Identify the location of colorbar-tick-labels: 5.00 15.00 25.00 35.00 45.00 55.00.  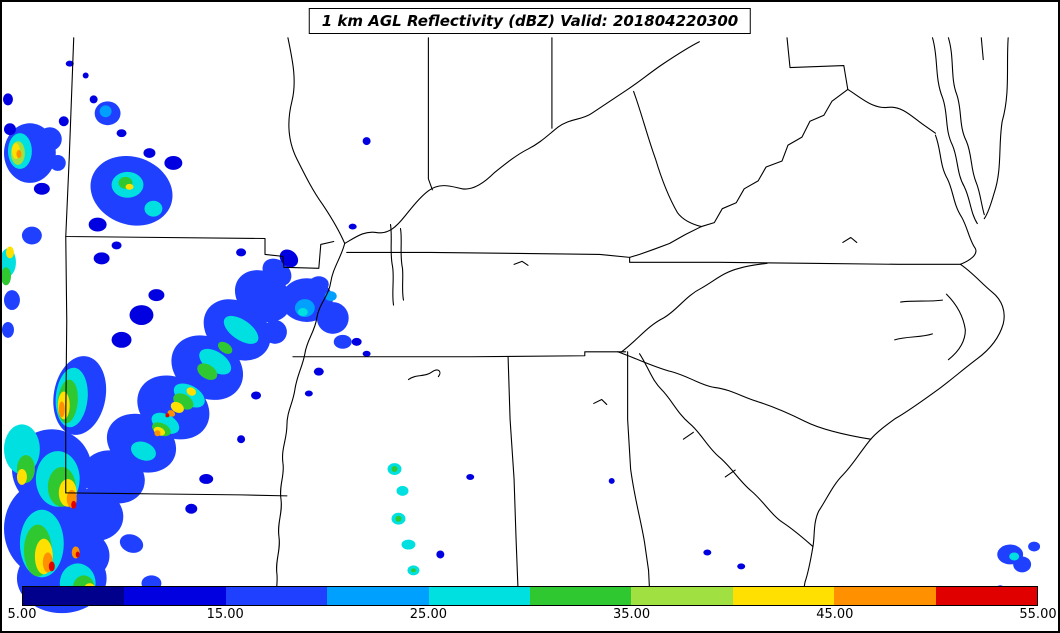
(530, 618).